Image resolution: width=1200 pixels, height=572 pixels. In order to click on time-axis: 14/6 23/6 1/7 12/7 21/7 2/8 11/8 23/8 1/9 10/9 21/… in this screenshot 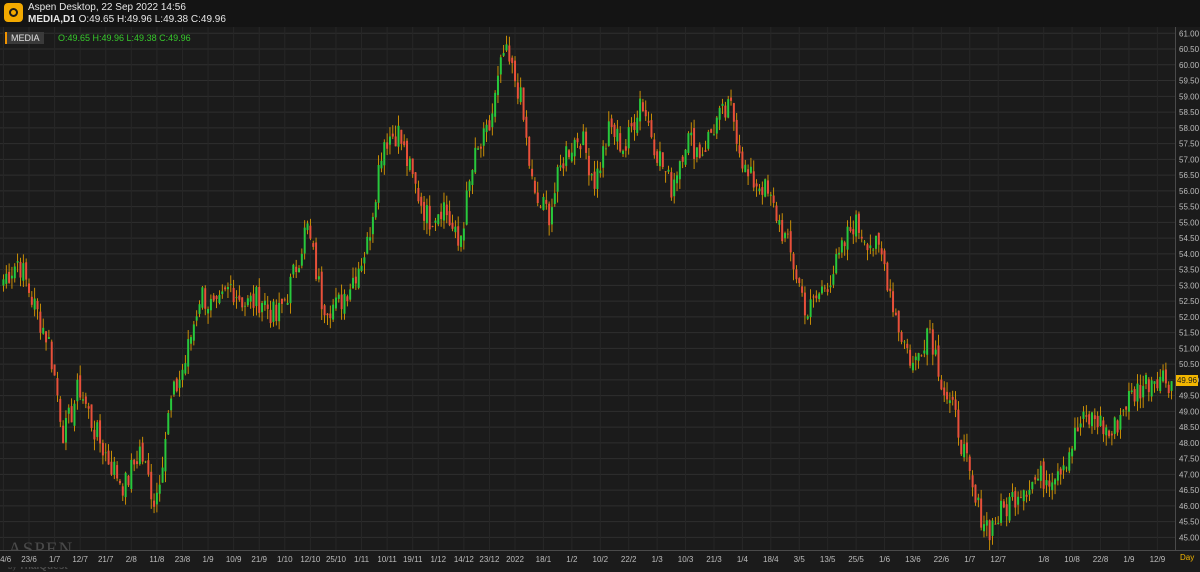, I will do `click(600, 558)`.